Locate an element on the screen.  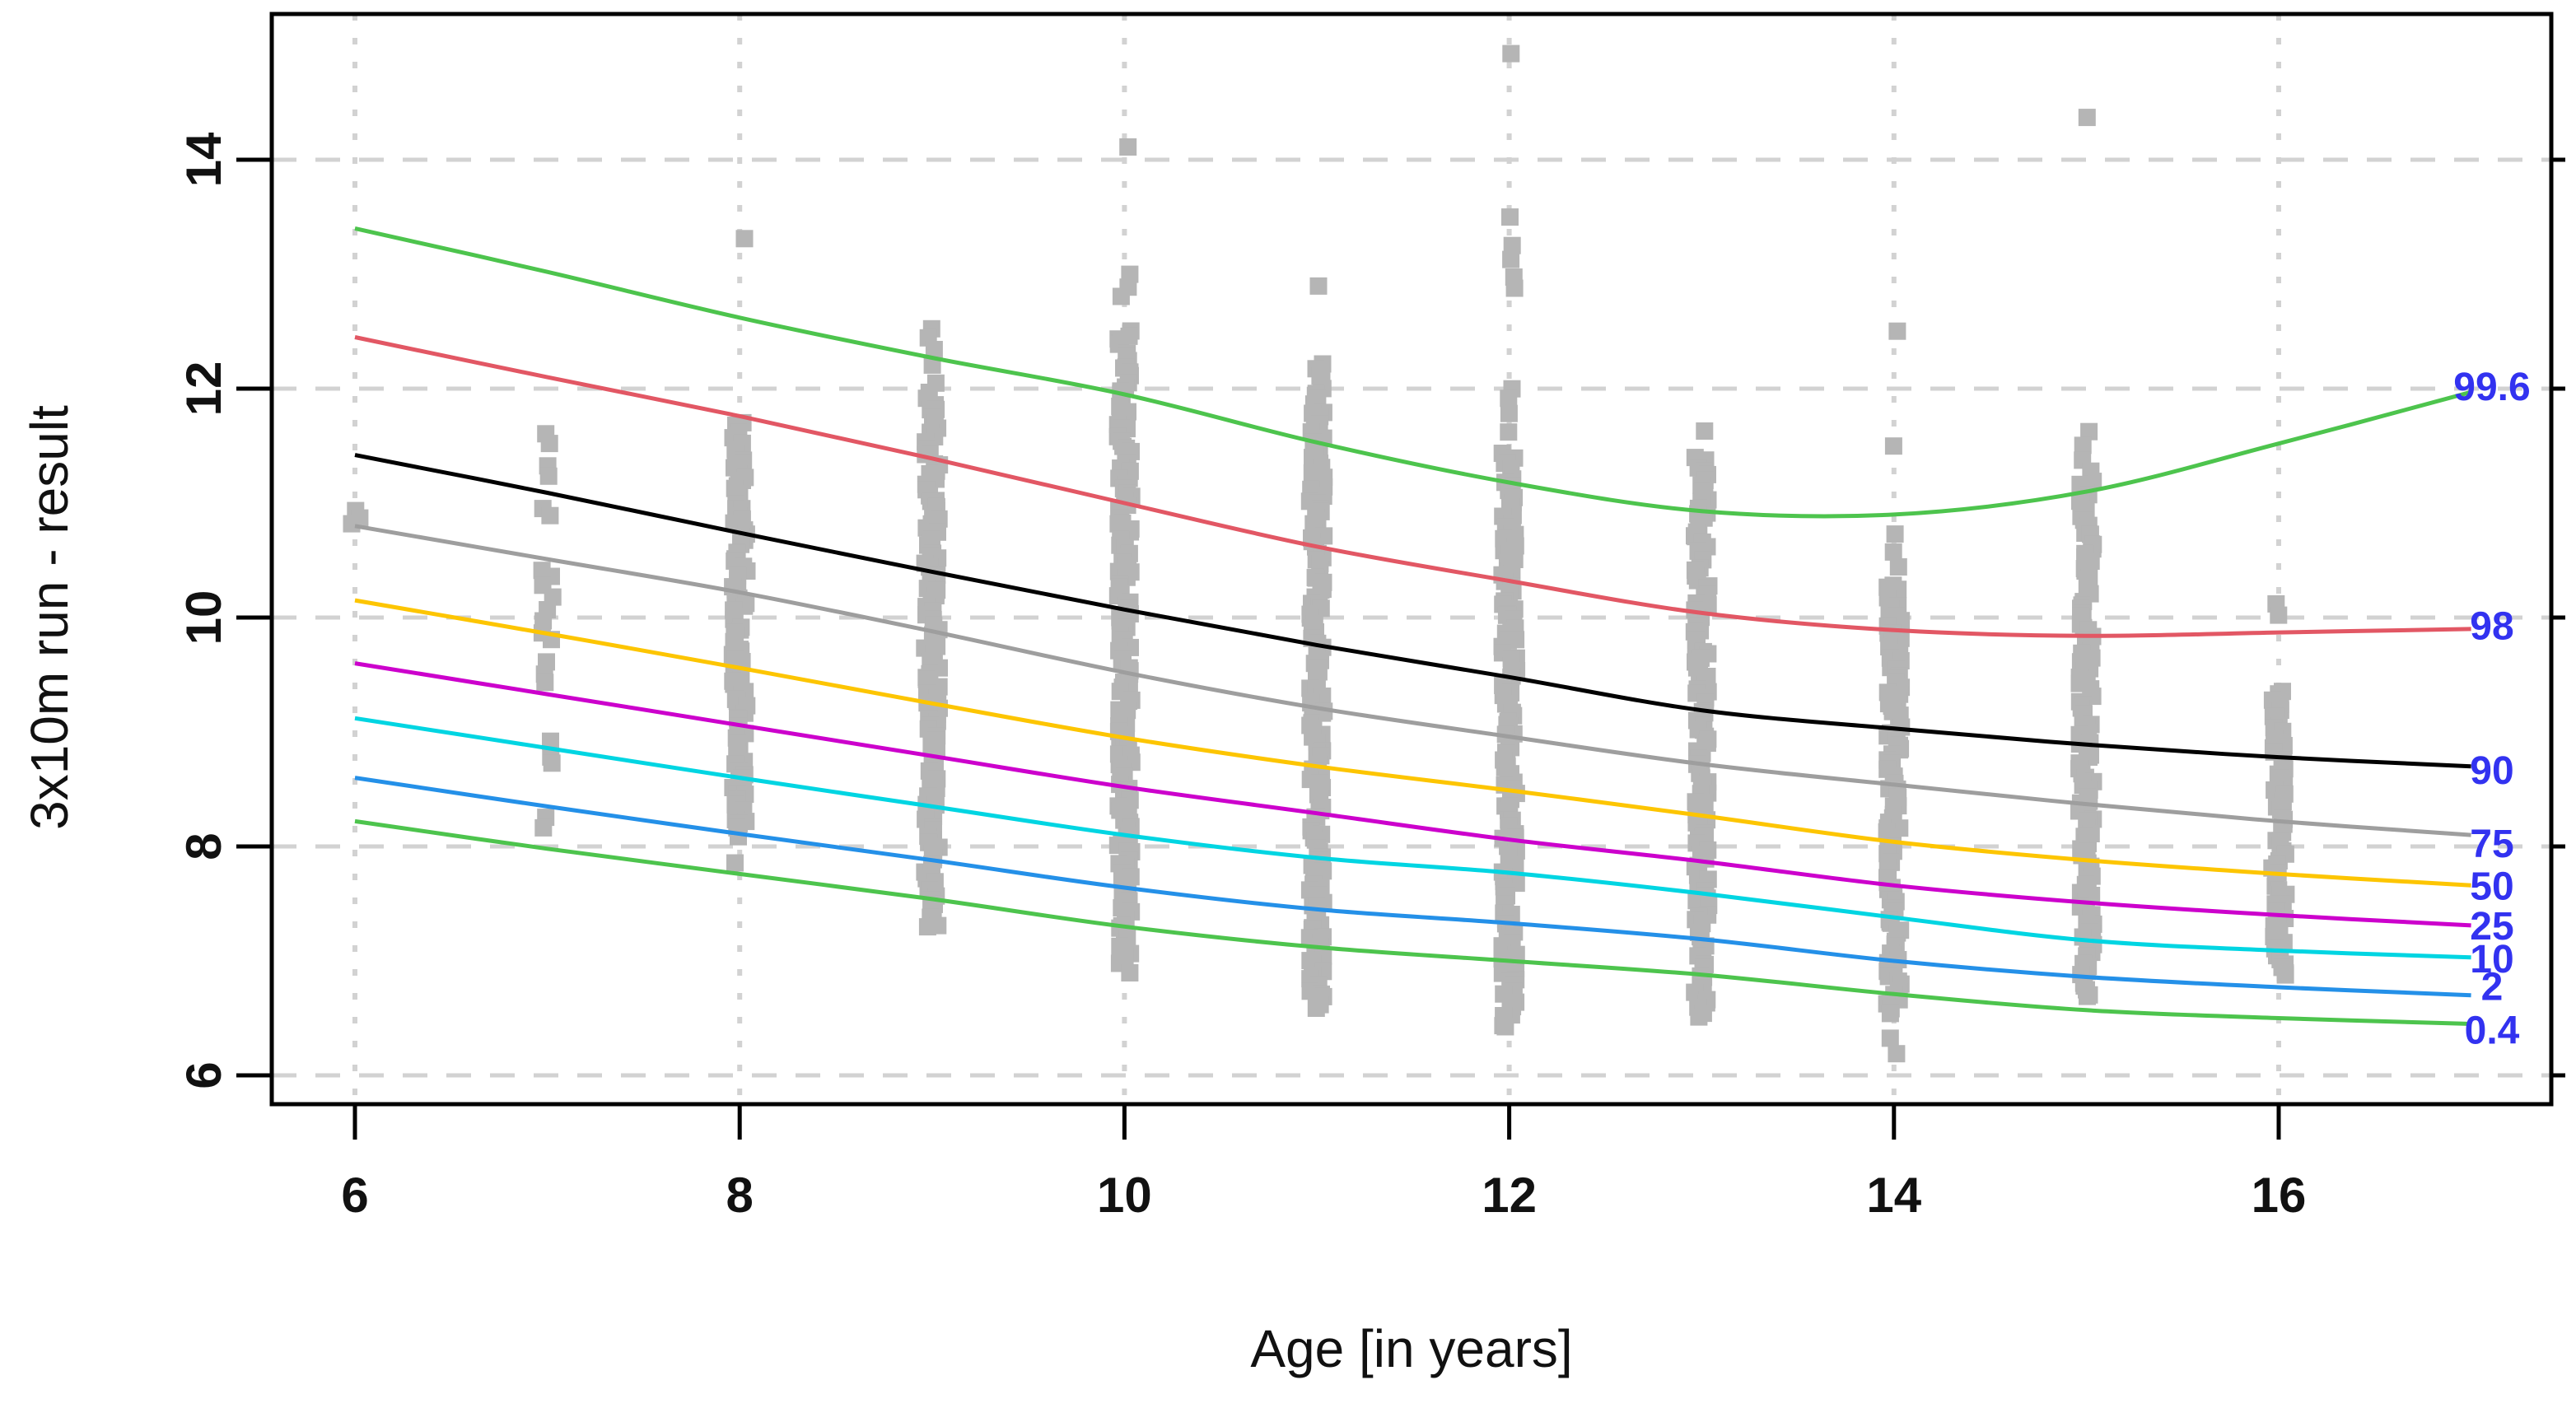
x-tick-label-6: 6 is located at coordinates (354, 1196).